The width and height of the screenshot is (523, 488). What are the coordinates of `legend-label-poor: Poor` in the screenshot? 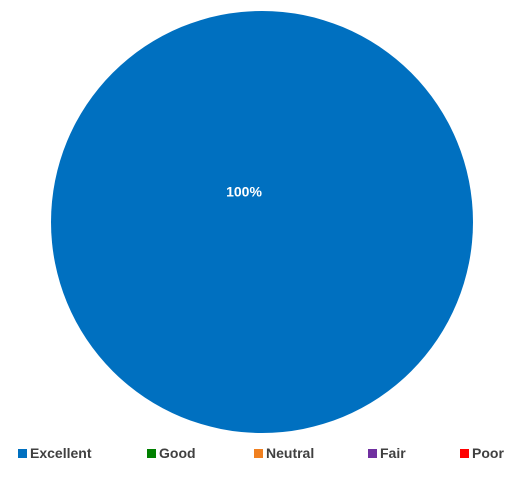 It's located at (488, 453).